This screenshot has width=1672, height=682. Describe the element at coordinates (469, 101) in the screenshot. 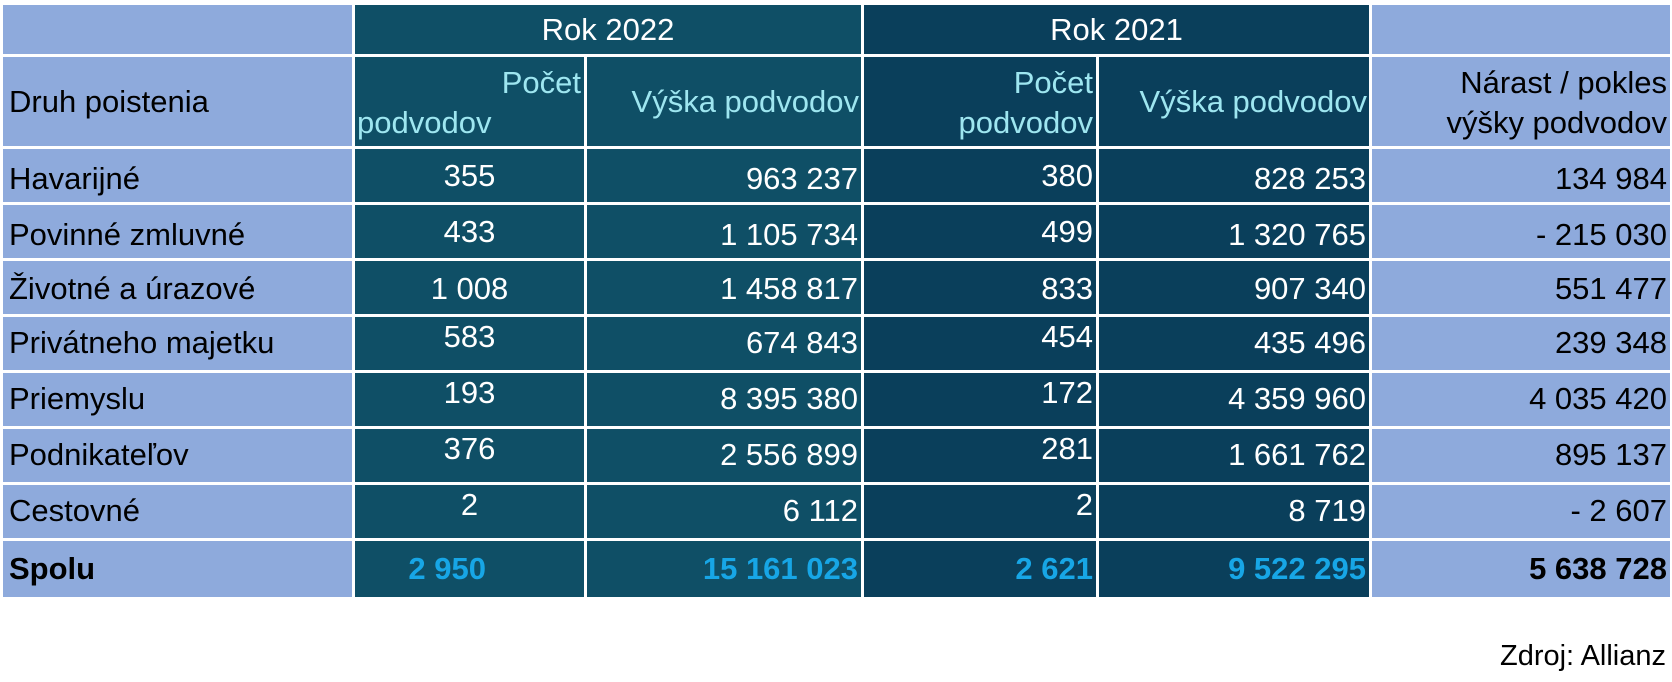

I see `count-2022-header: Počet podvodov` at that location.